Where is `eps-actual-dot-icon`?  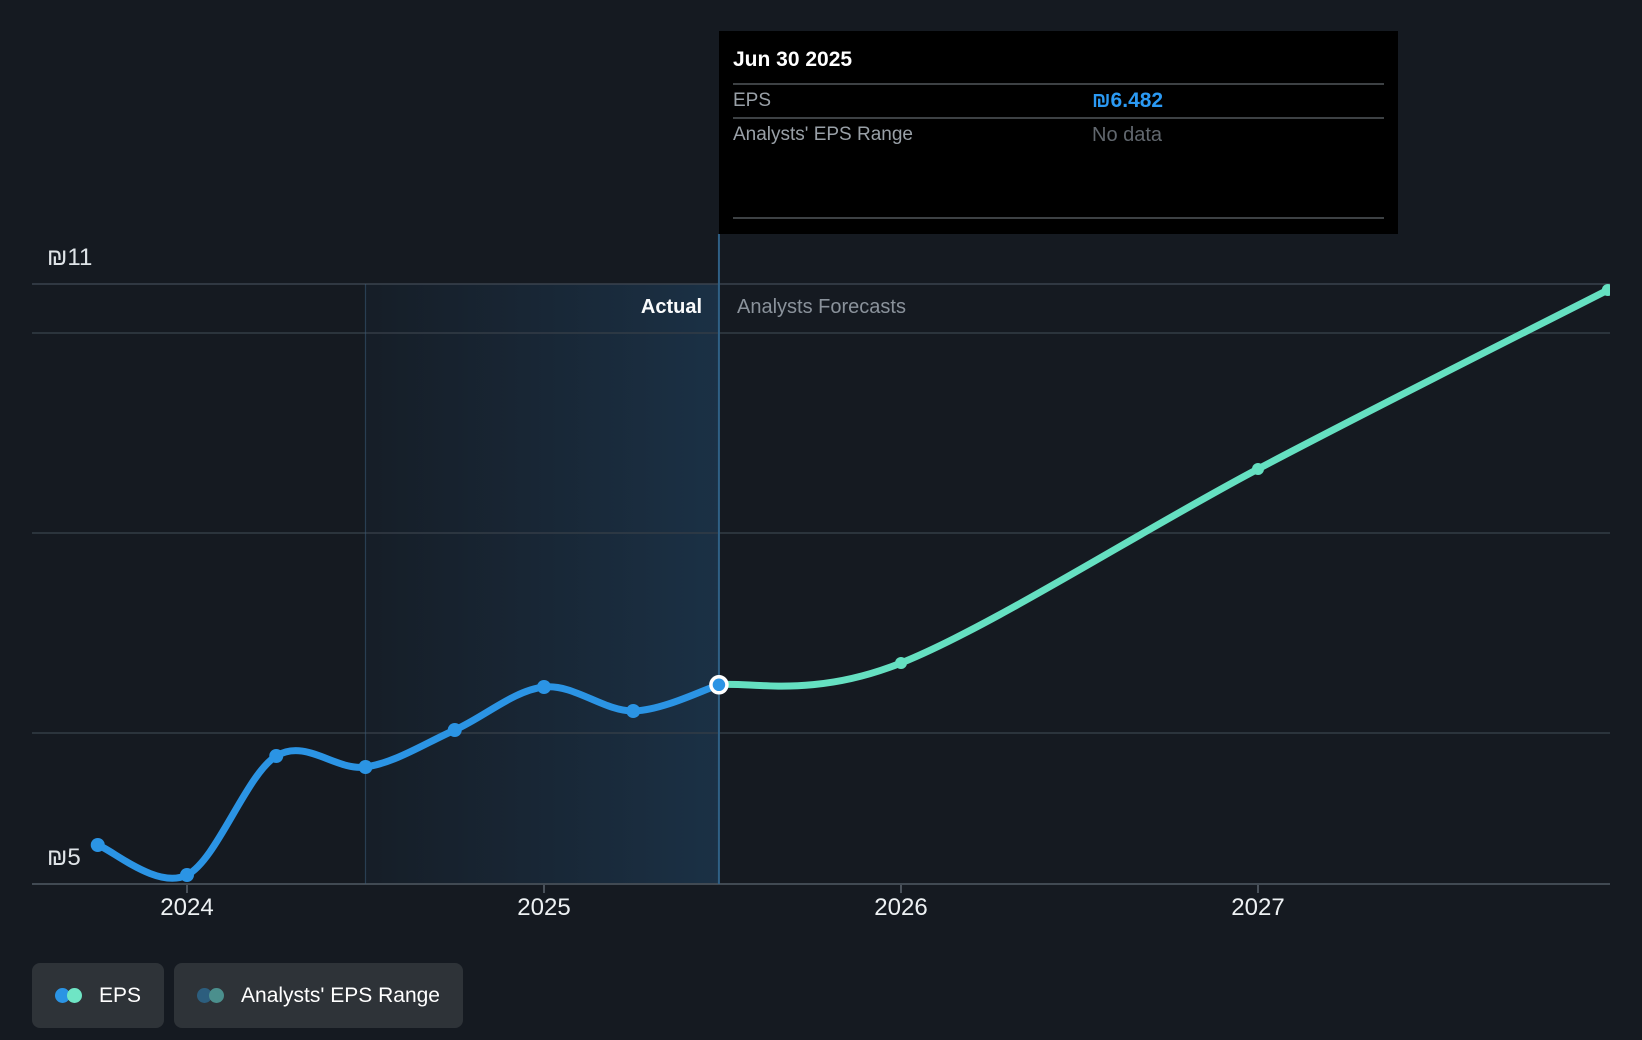 eps-actual-dot-icon is located at coordinates (62, 995).